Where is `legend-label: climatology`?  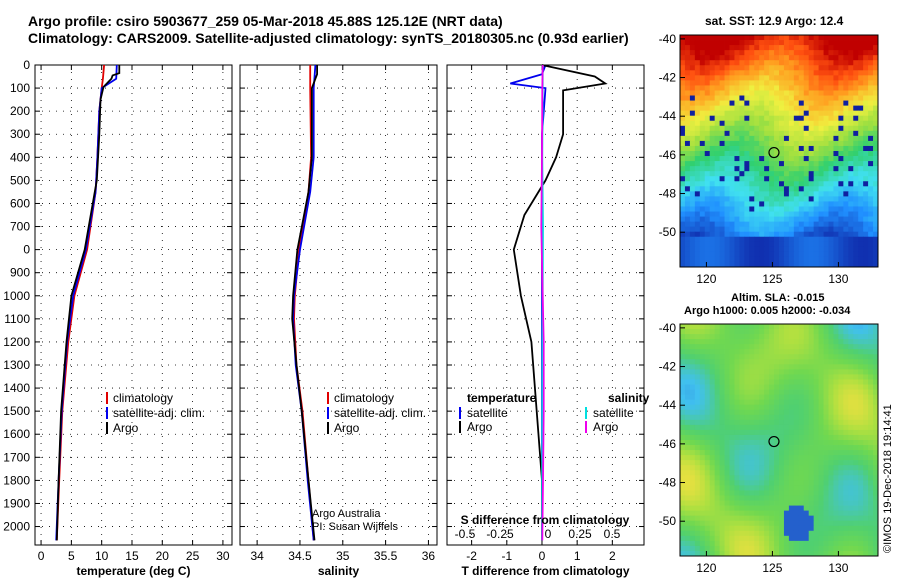
legend-label: climatology is located at coordinates (364, 398).